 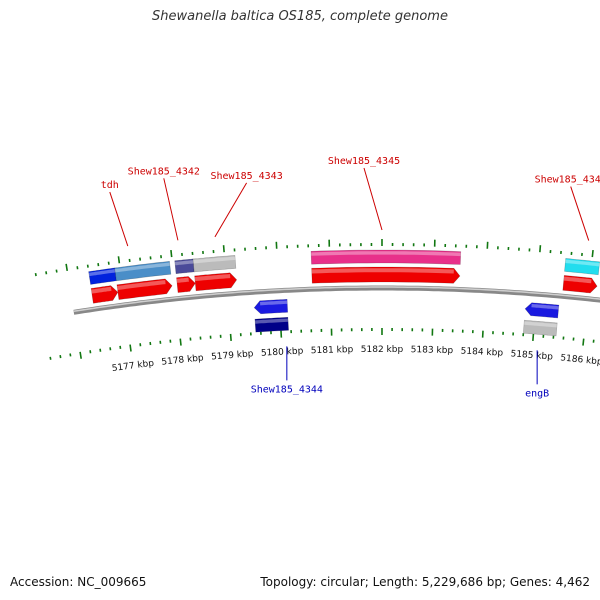 What do you see at coordinates (133, 367) in the screenshot?
I see `scale-tick-label: 5177 kbp` at bounding box center [133, 367].